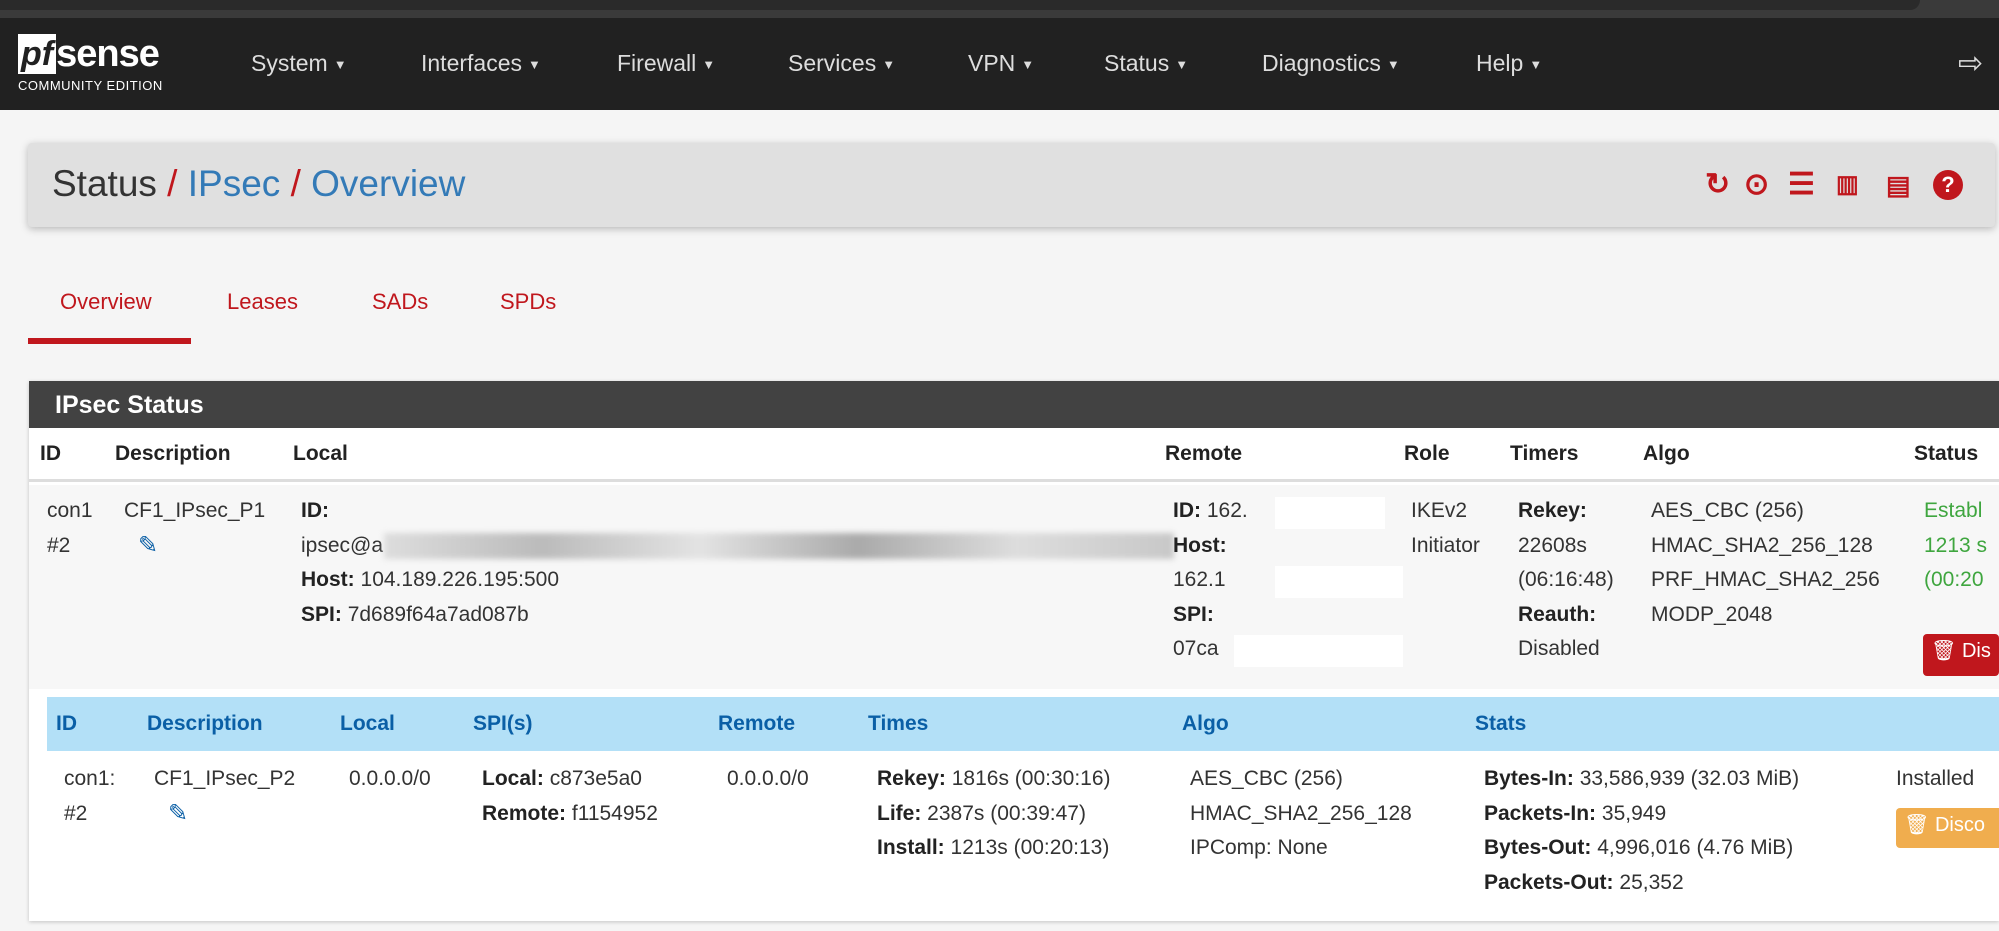  Describe the element at coordinates (1971, 63) in the screenshot. I see `logout-icon: ⇨` at that location.